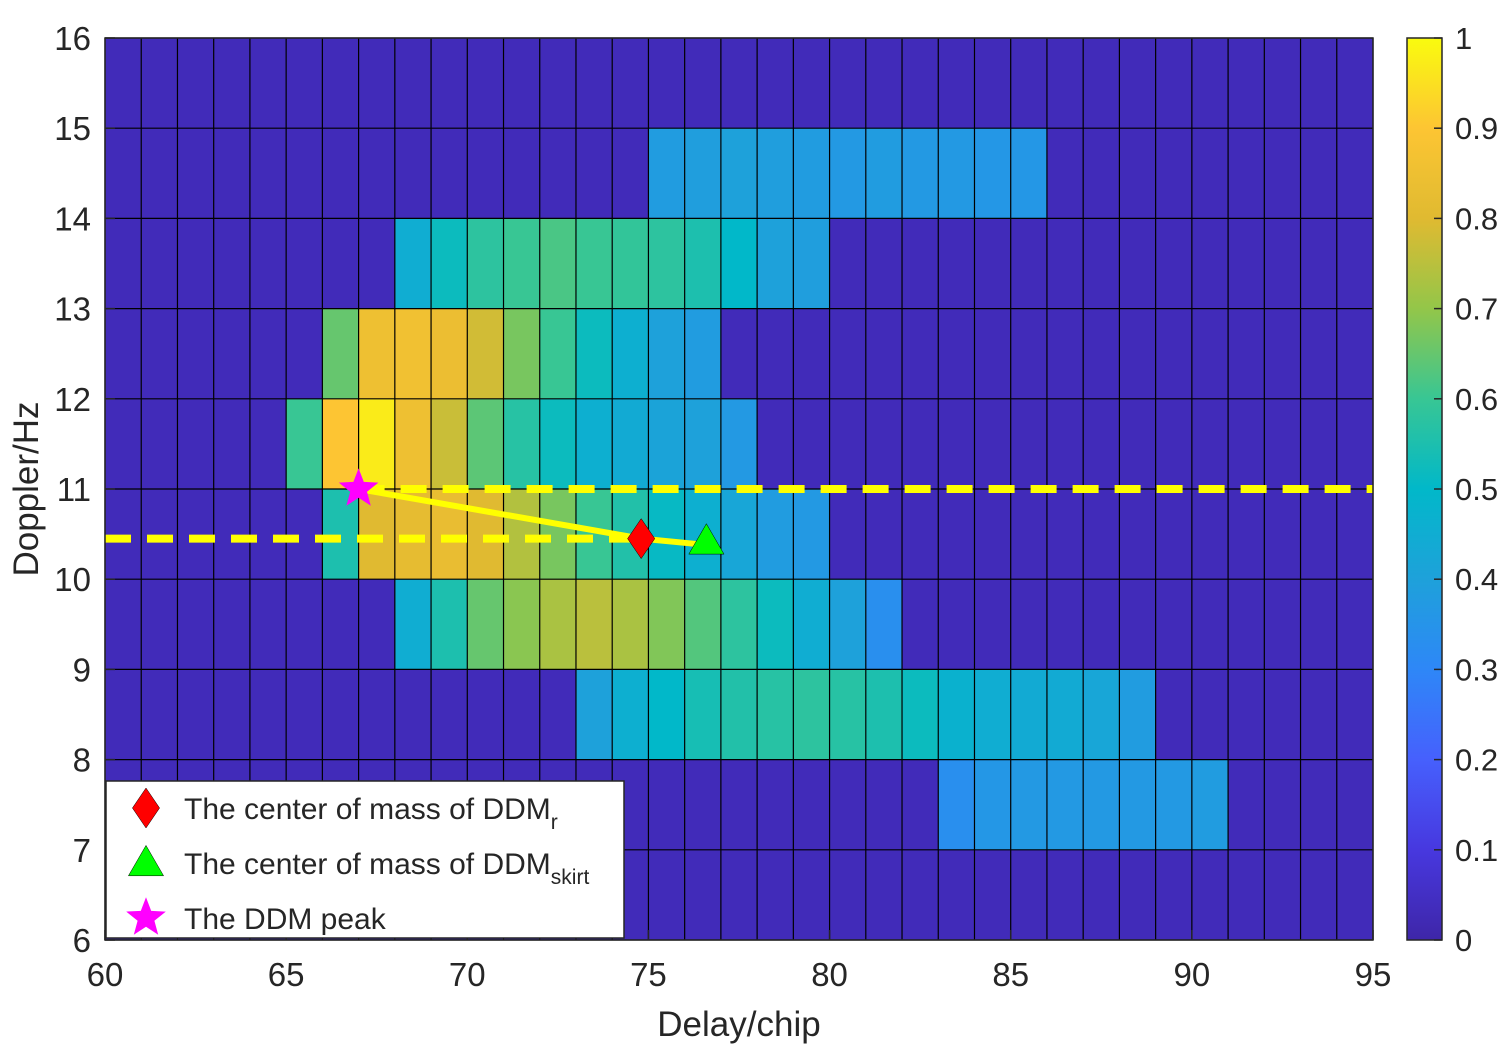 Image resolution: width=1509 pixels, height=1054 pixels. I want to click on y-axis-label: Doppler/Hz, so click(26, 488).